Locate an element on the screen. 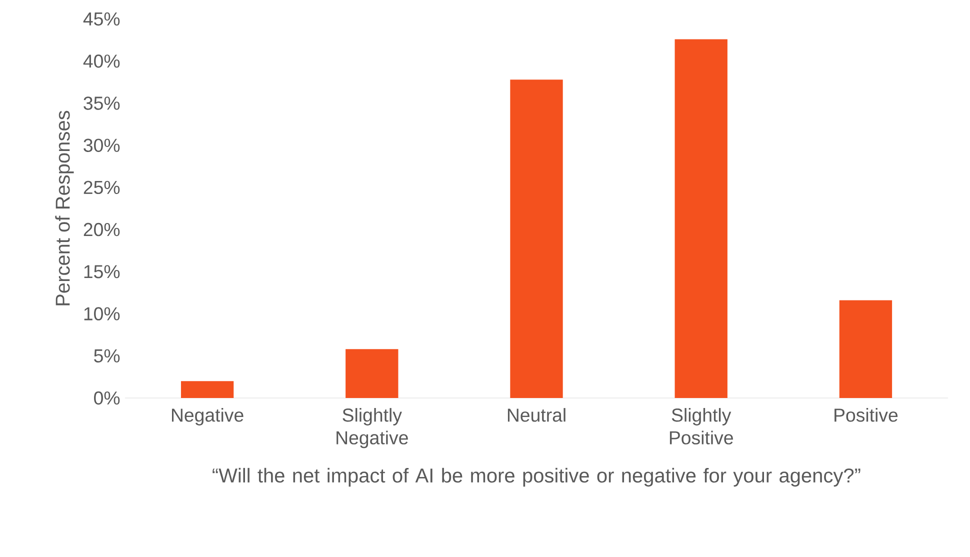 The height and width of the screenshot is (557, 970). y-tick-label: 0% is located at coordinates (107, 398).